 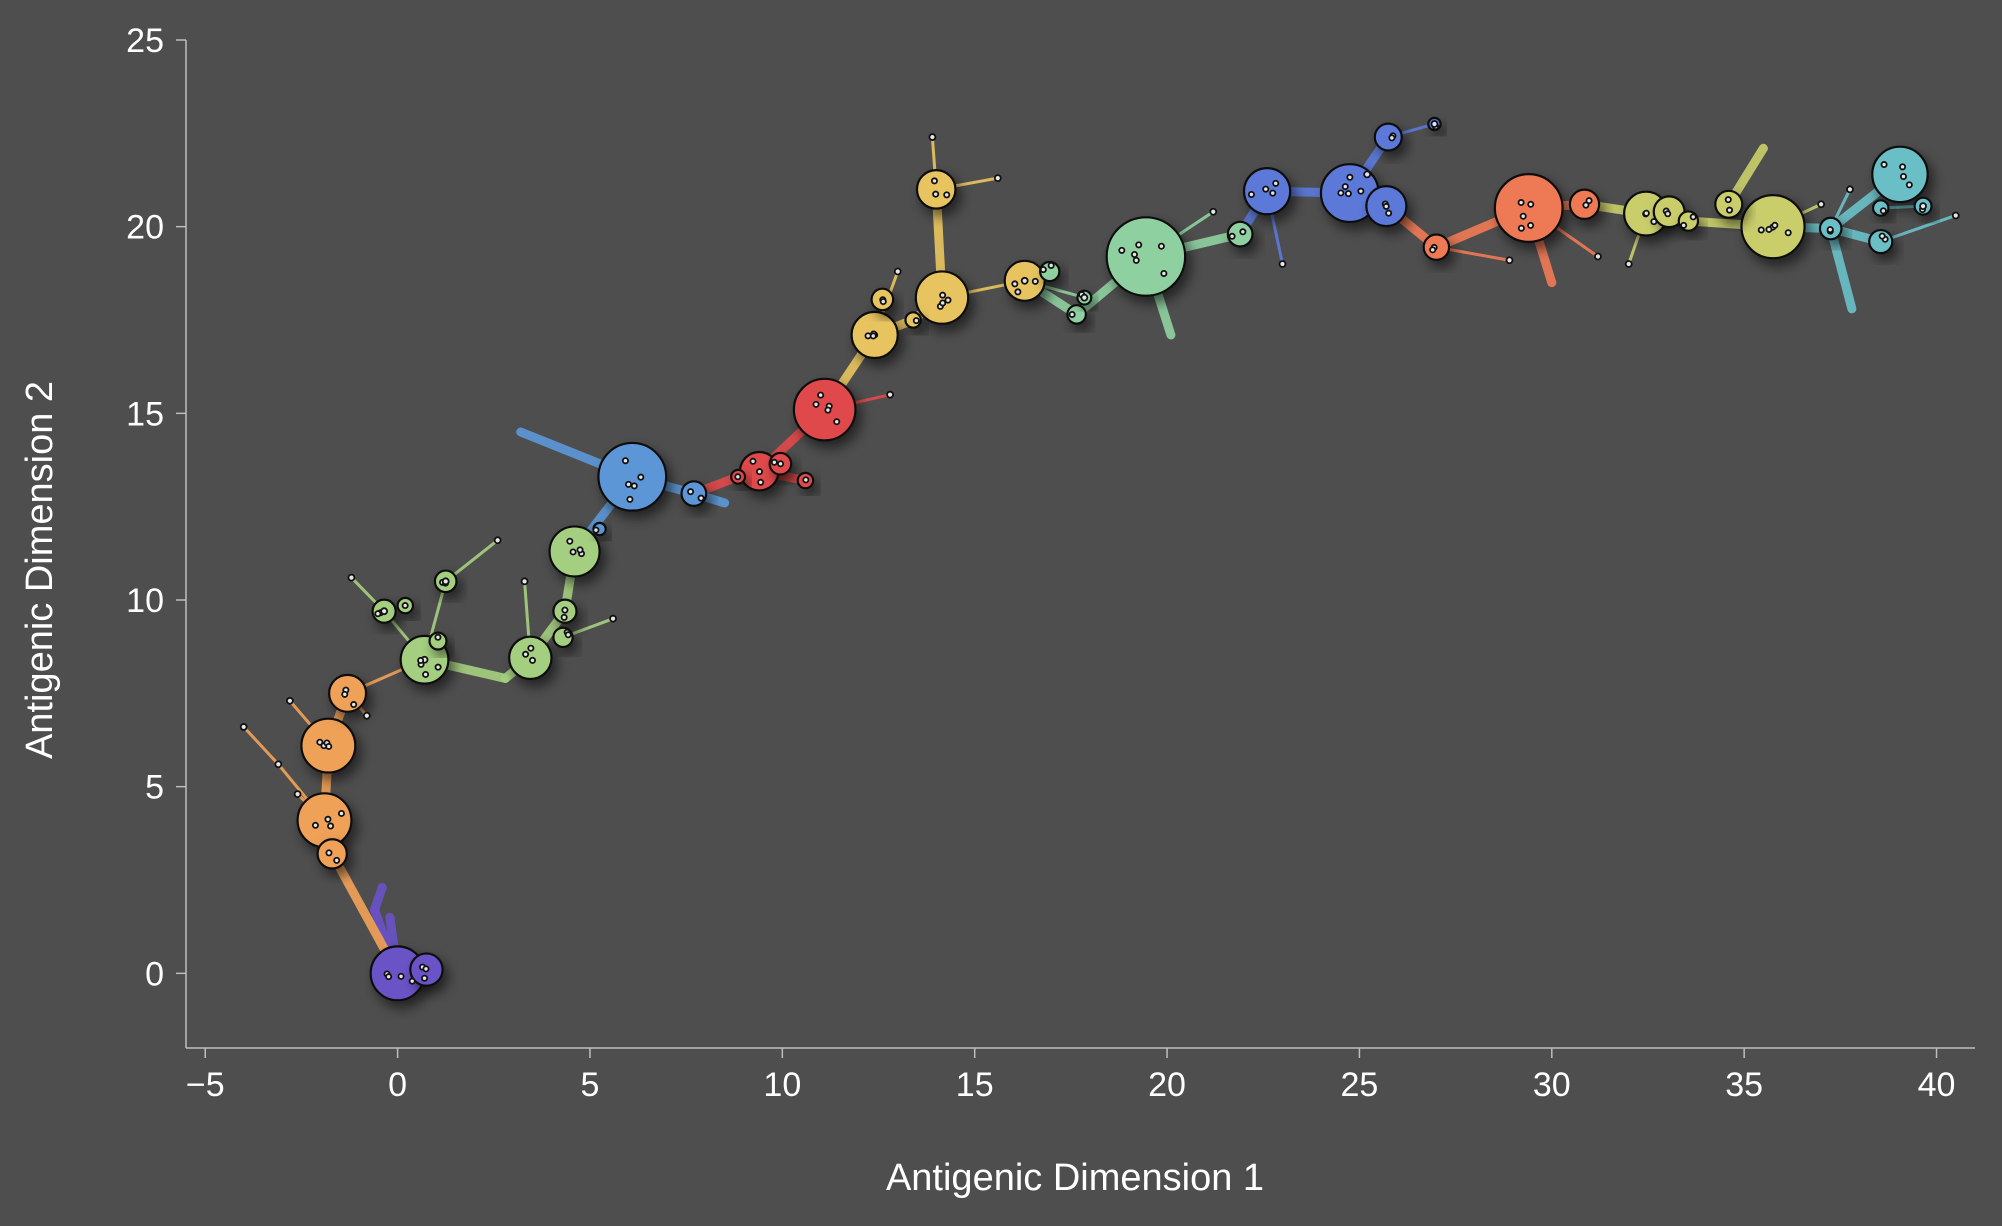 I want to click on x-tick-label: 0, so click(x=397, y=1085).